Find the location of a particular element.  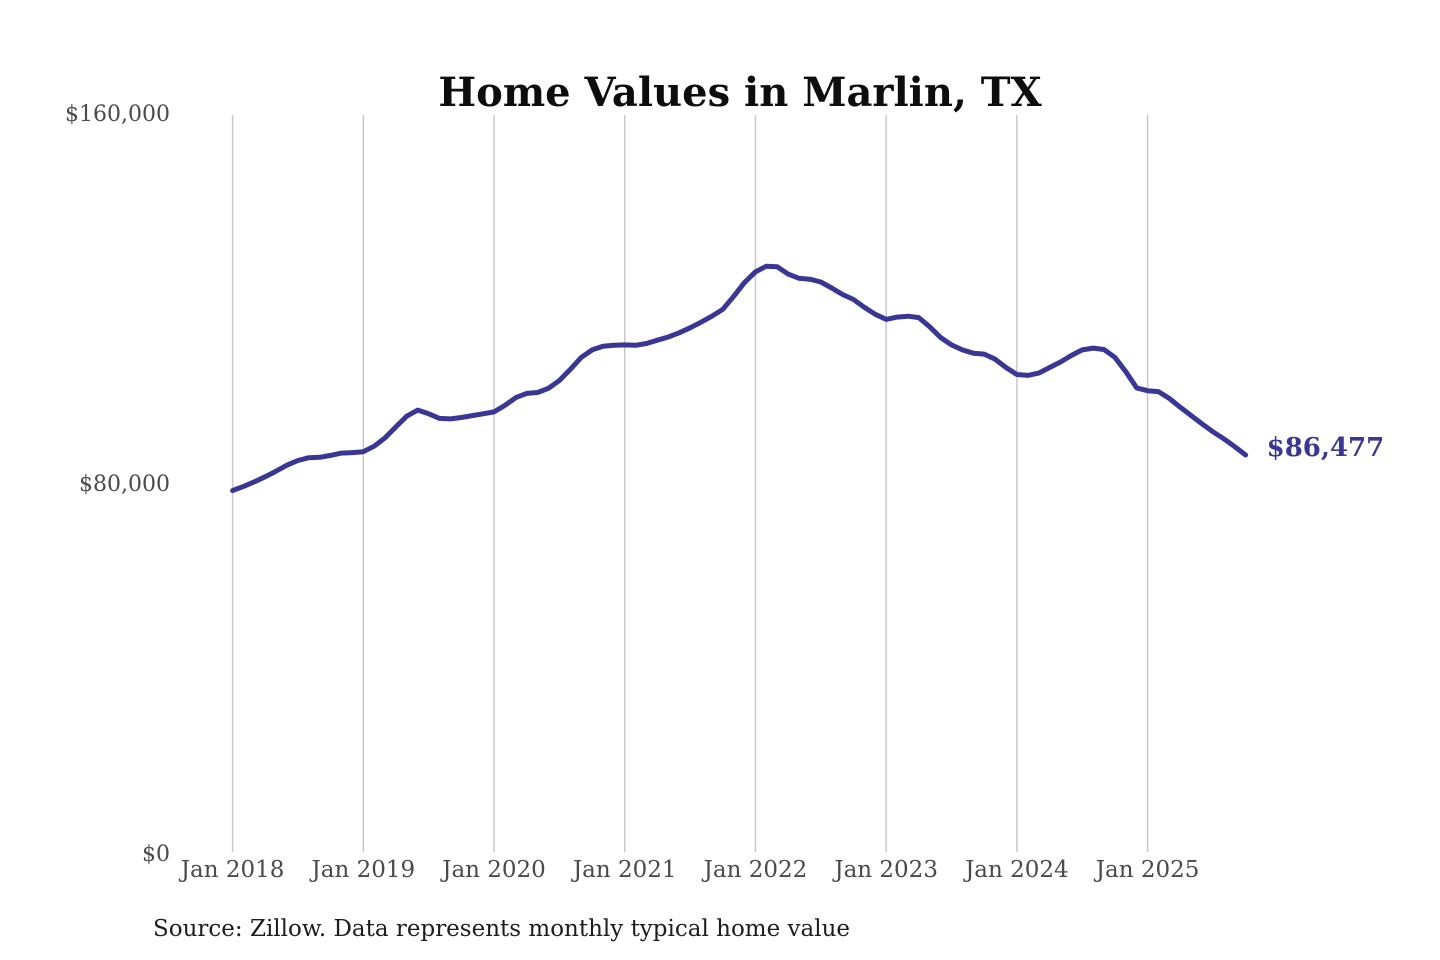

y-axis-tick-label: $80,000 is located at coordinates (124, 484).